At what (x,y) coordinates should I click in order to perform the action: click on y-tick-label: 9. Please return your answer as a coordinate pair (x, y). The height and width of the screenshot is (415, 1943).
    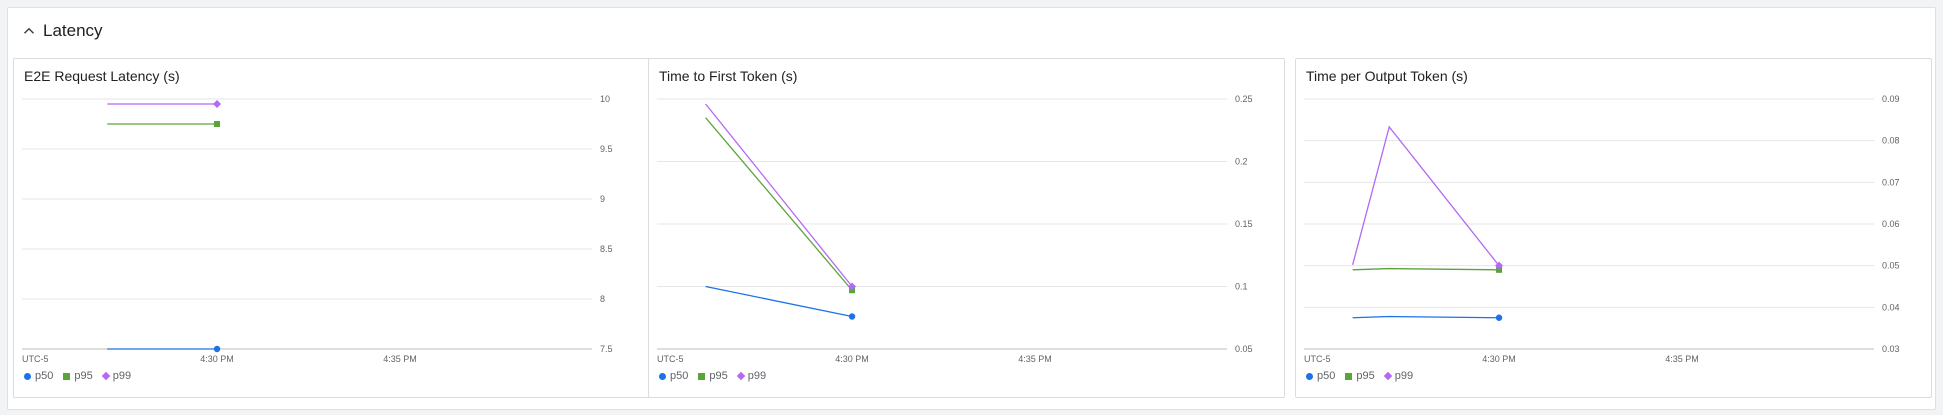
    Looking at the image, I should click on (602, 199).